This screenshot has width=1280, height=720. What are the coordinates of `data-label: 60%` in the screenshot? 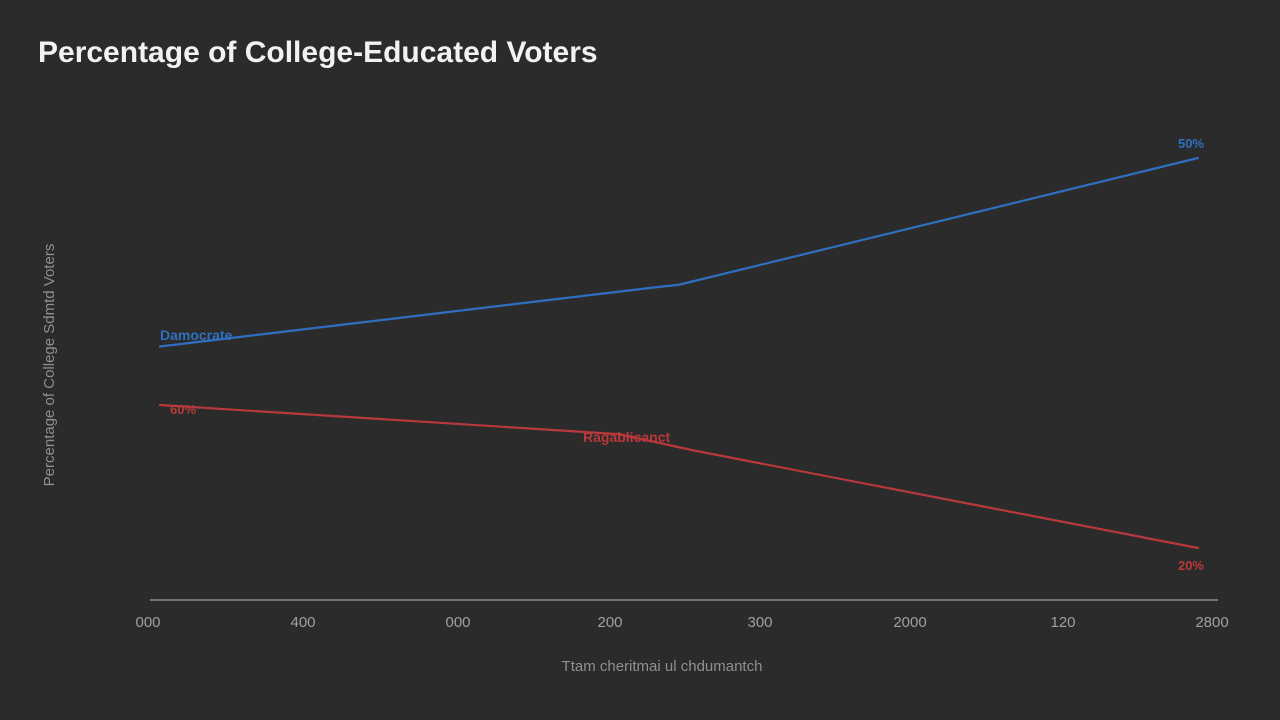 It's located at (183, 409).